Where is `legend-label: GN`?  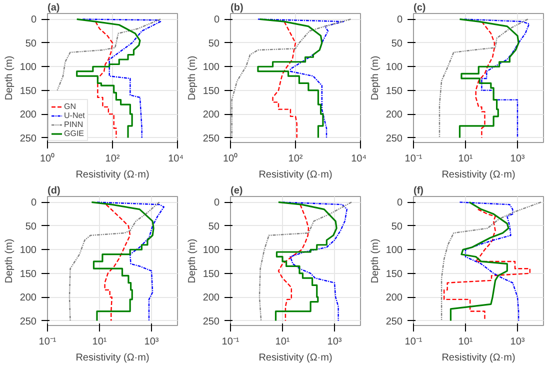 legend-label: GN is located at coordinates (70, 106).